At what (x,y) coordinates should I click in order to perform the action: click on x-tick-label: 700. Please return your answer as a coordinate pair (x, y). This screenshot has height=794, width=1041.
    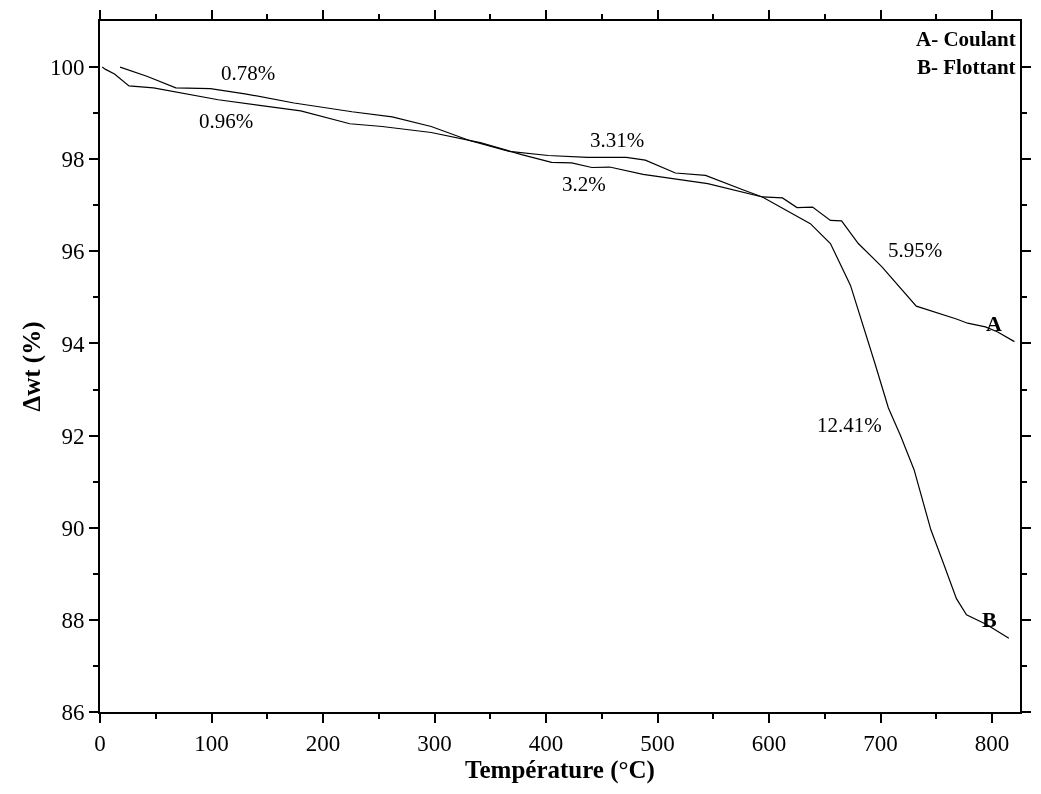
    Looking at the image, I should click on (880, 743).